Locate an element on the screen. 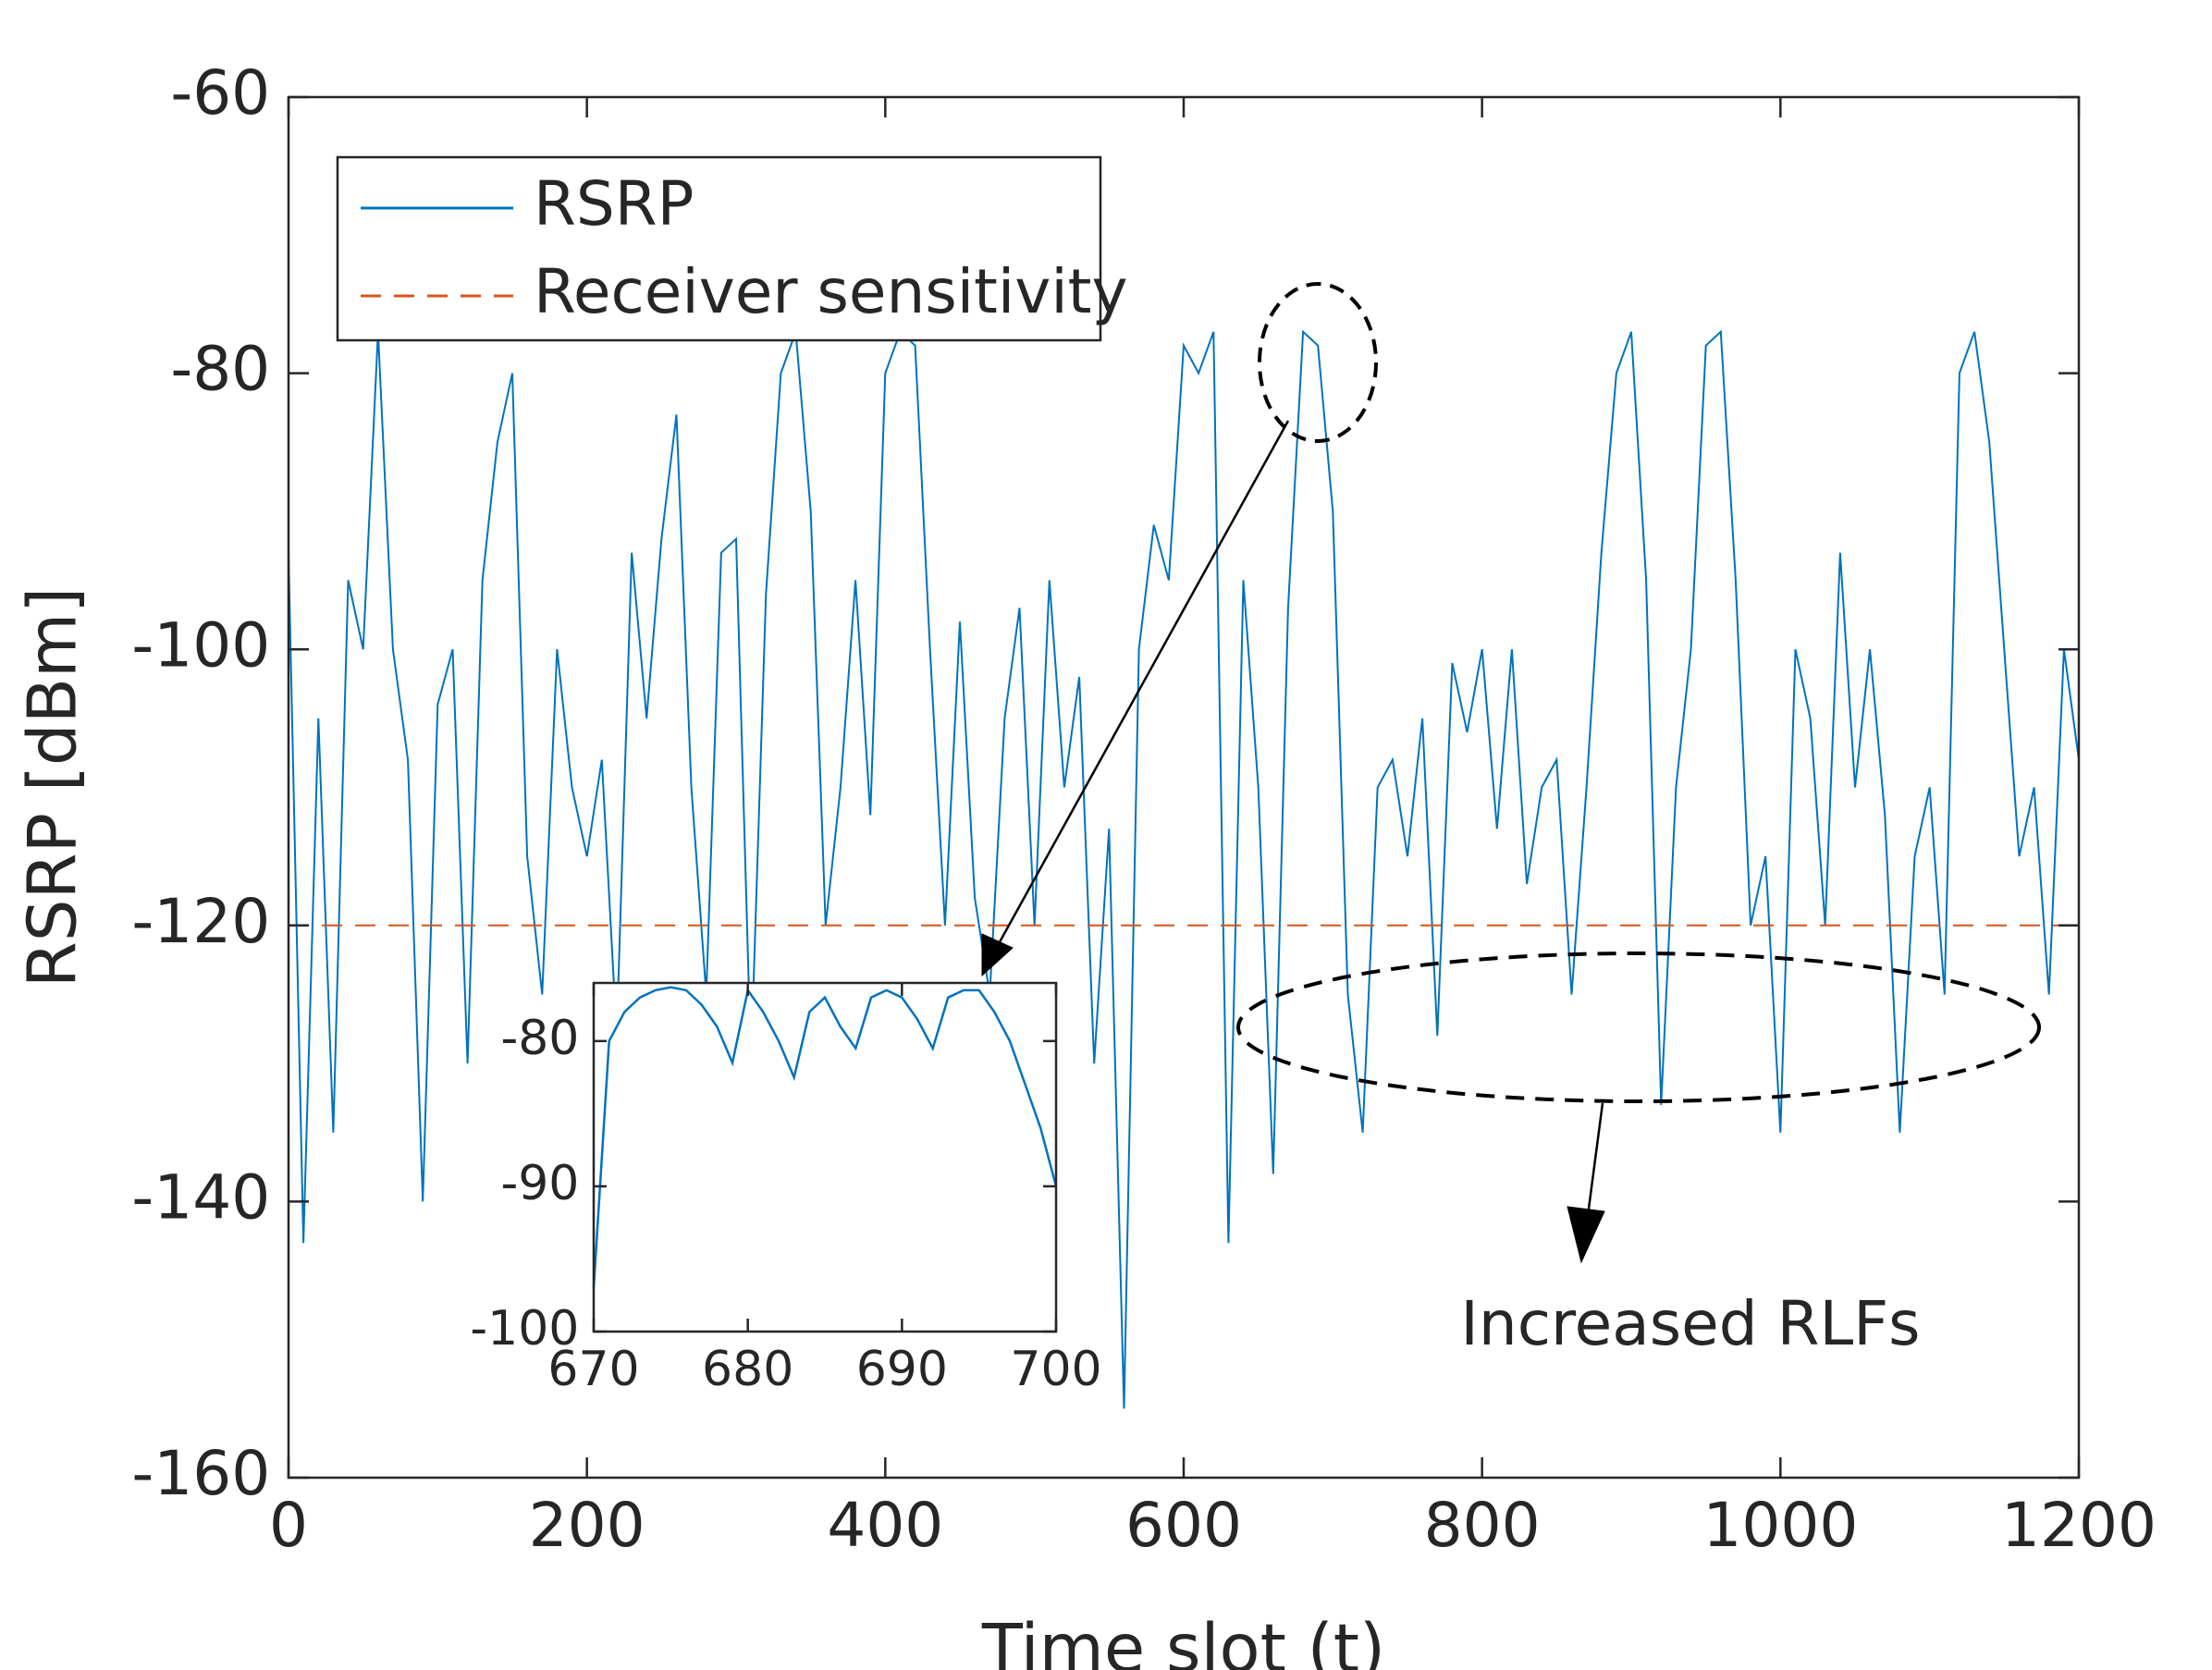 This screenshot has width=2212, height=1670. y-tick-label: -160 is located at coordinates (201, 1473).